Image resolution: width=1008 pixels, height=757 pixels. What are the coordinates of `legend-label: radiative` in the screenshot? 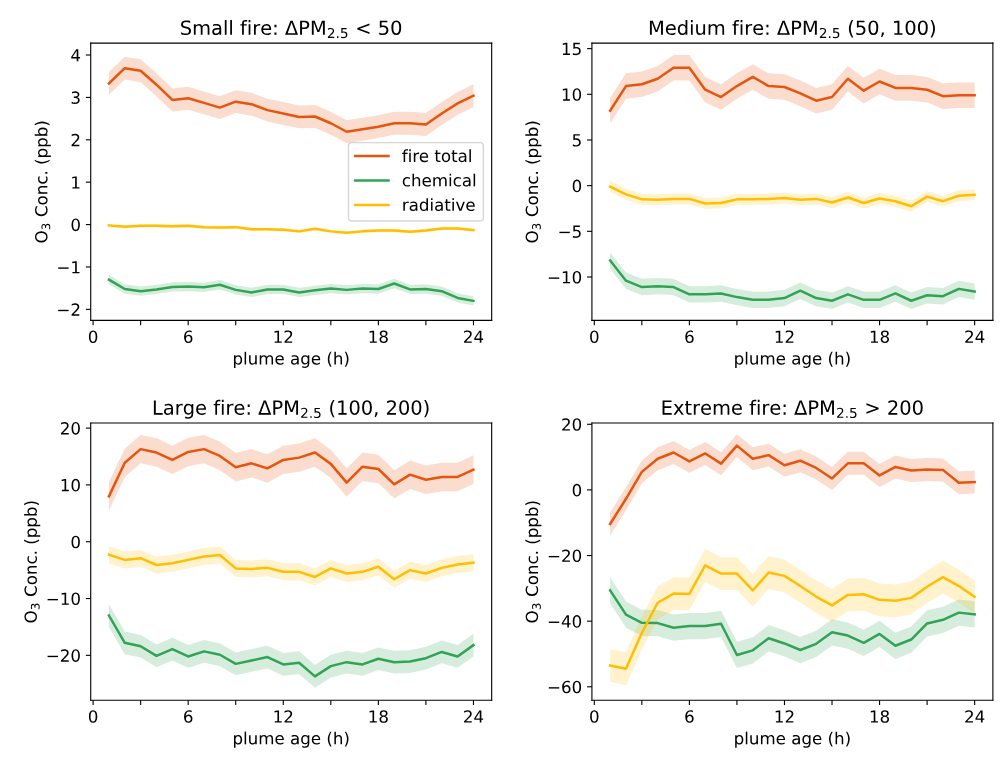 It's located at (439, 205).